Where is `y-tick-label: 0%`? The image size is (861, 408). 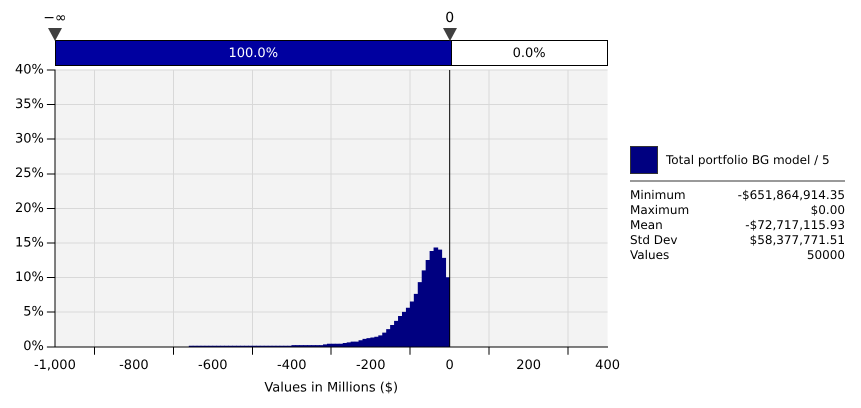 y-tick-label: 0% is located at coordinates (33, 346).